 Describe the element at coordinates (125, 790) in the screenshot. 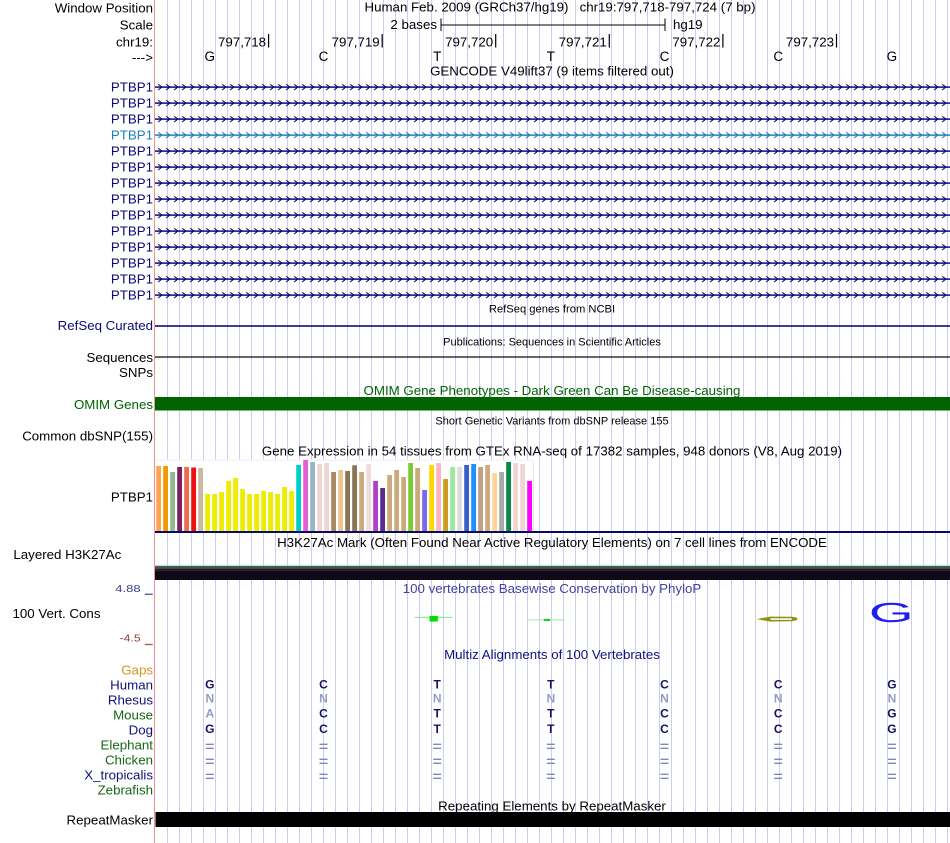

I see `svg-text: Zebrafish` at that location.